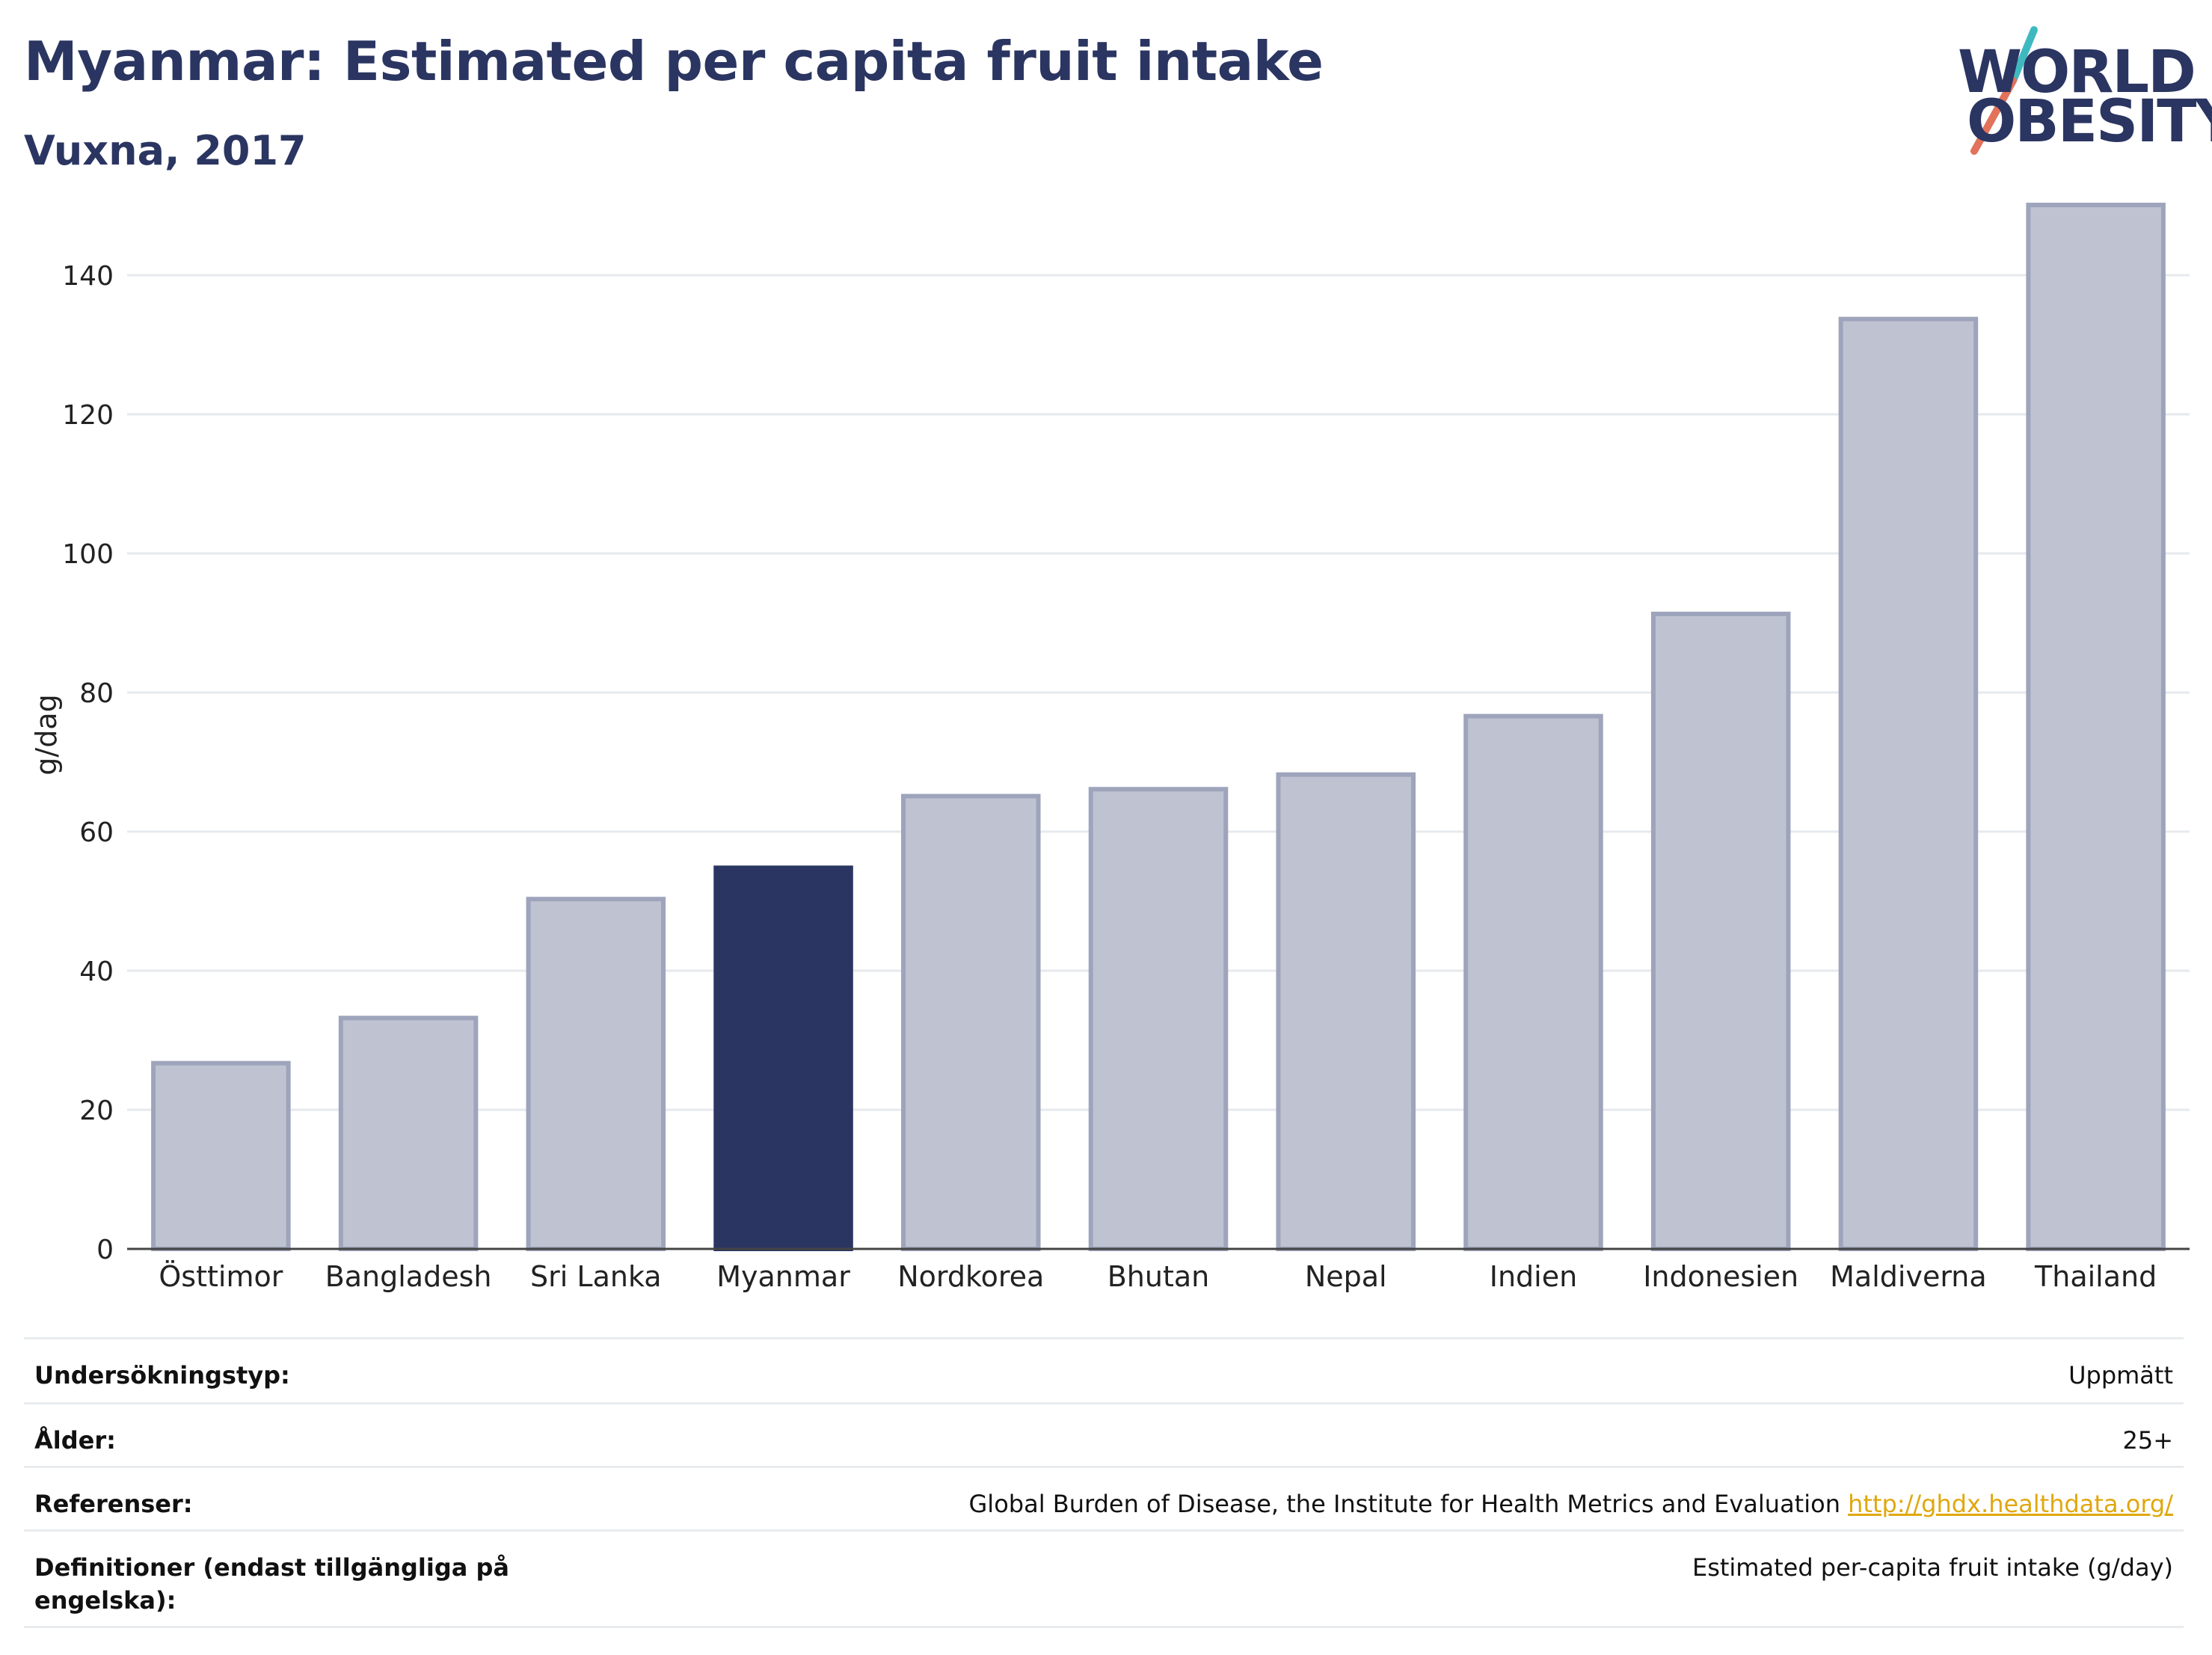  Describe the element at coordinates (408, 1133) in the screenshot. I see `bar-bangladesh` at that location.